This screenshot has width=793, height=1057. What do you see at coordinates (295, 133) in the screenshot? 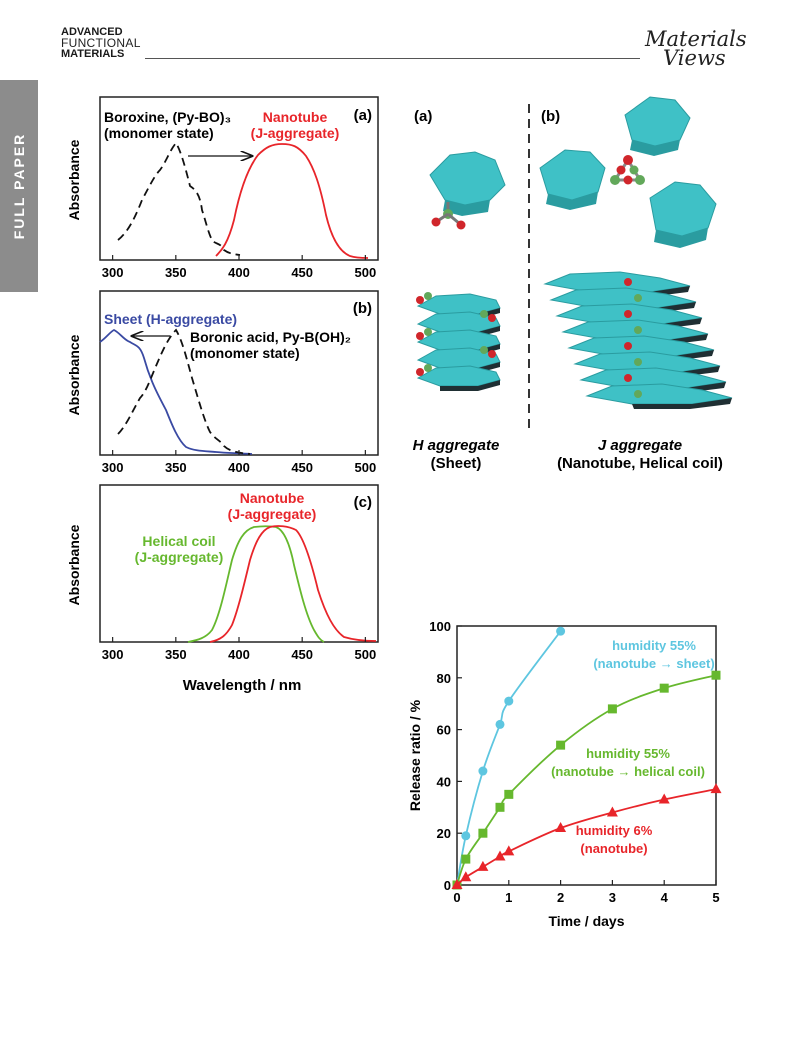
I see `spectrum-a-nanotube-agg: (J-aggregate)` at bounding box center [295, 133].